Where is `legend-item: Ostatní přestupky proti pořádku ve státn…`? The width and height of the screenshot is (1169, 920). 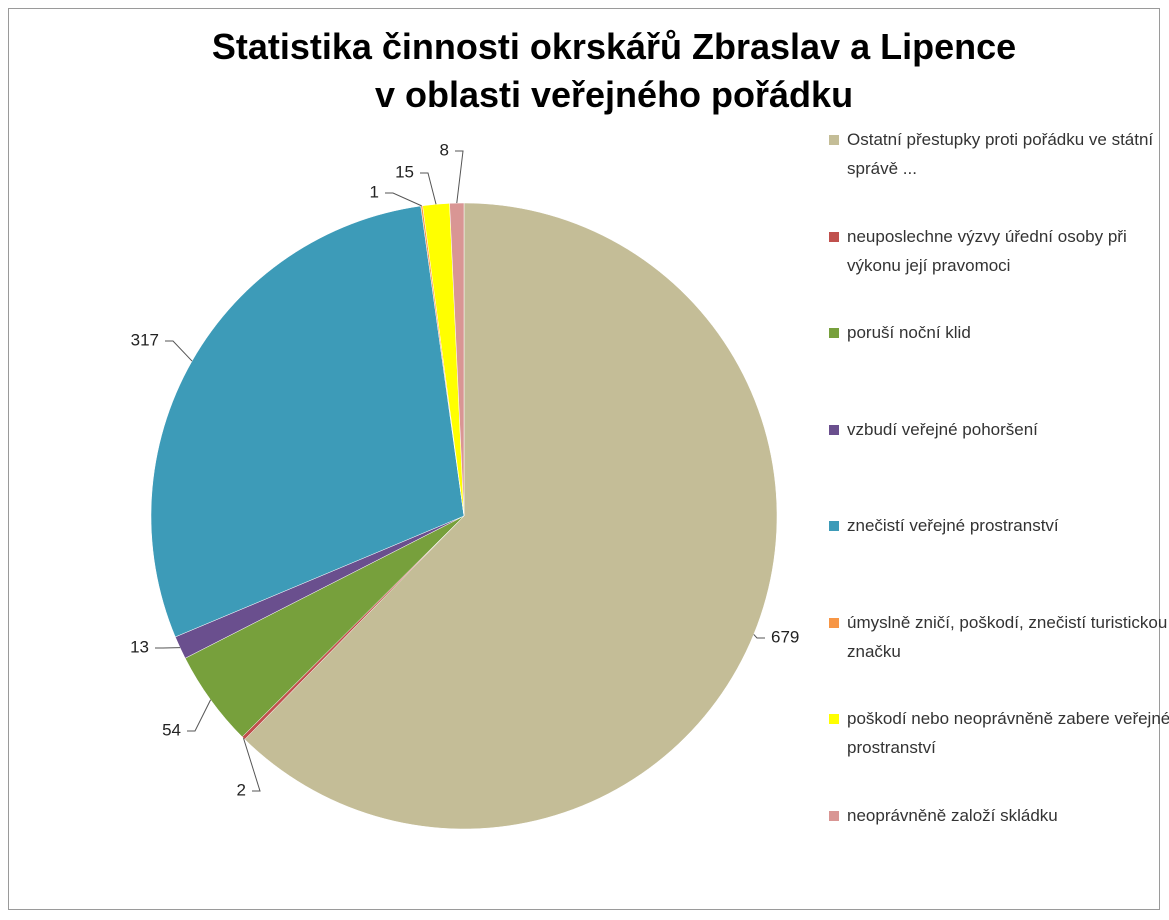
legend-item: Ostatní přestupky proti pořádku ve státn… is located at coordinates (999, 154).